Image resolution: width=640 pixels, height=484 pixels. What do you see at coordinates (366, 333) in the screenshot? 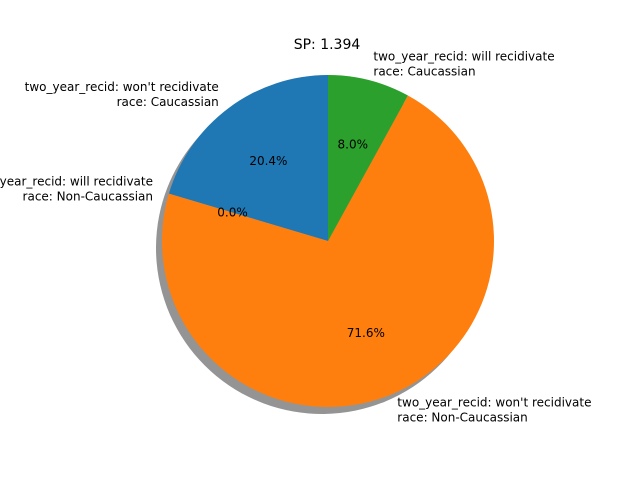
I see `pct-label-two-year-recid-won-t-recidivate-race-non-caucassian: 71.6%` at bounding box center [366, 333].